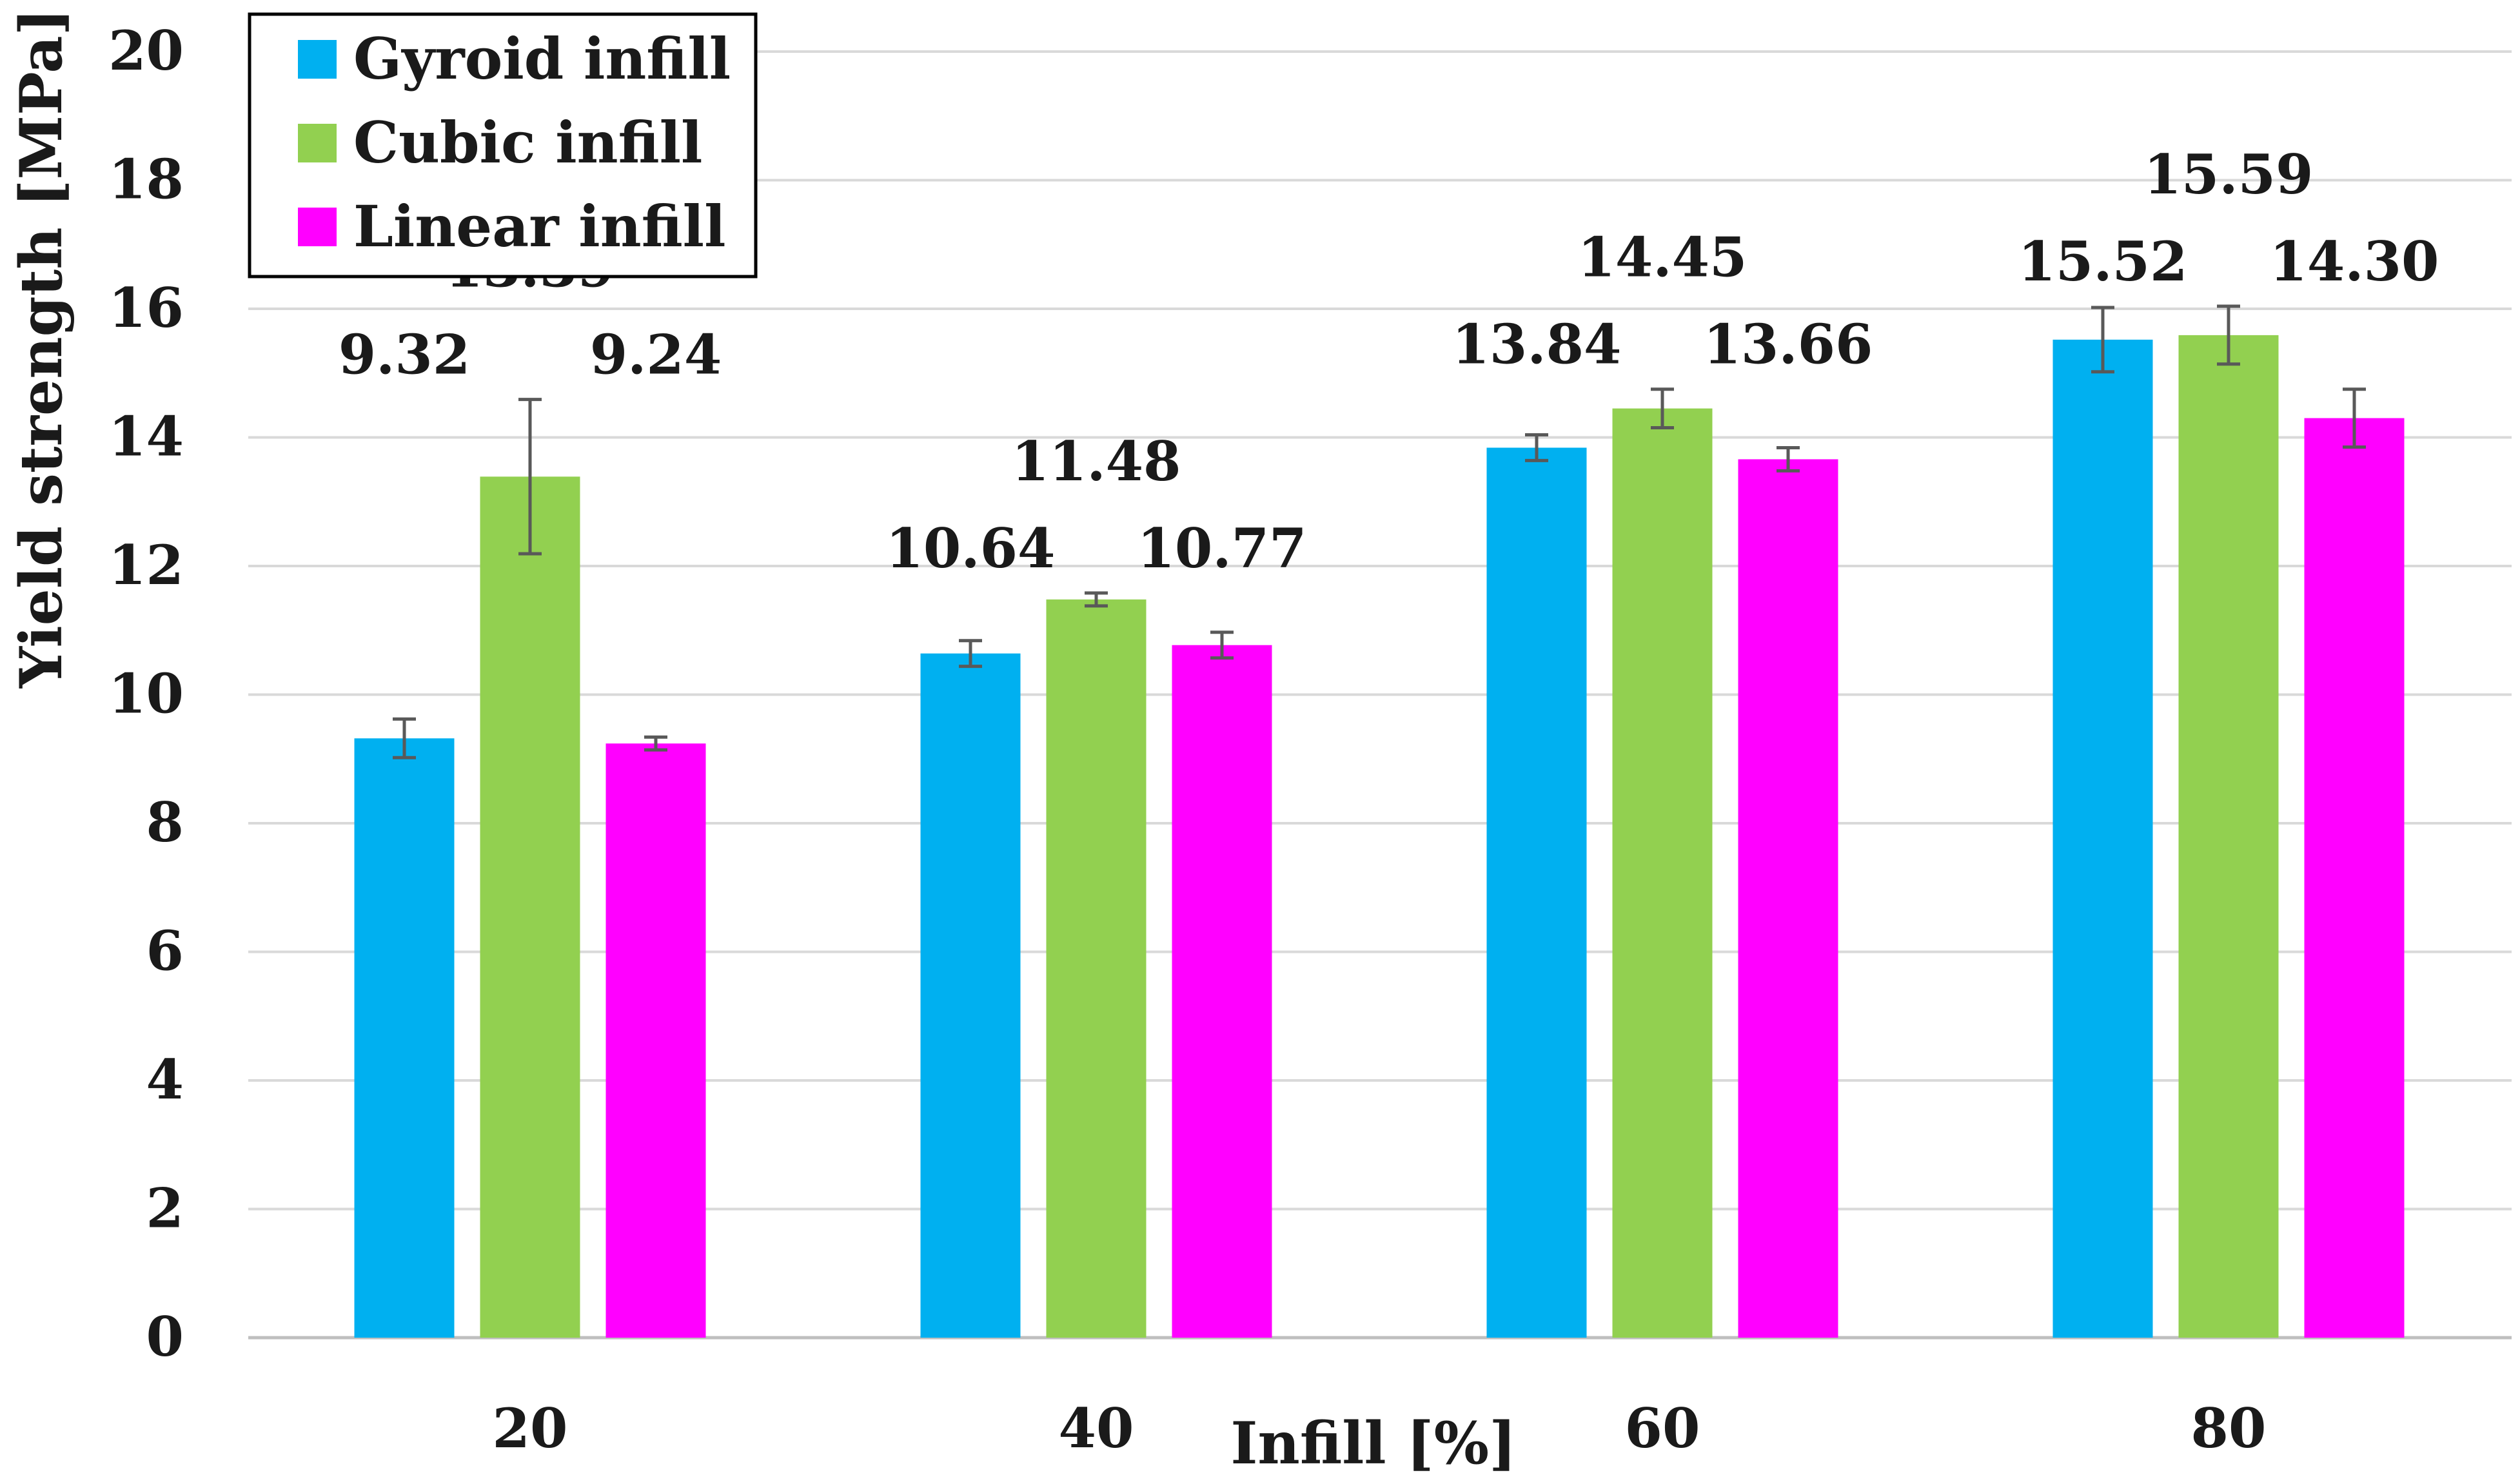  Describe the element at coordinates (146, 51) in the screenshot. I see `y-tick-label: 20` at that location.